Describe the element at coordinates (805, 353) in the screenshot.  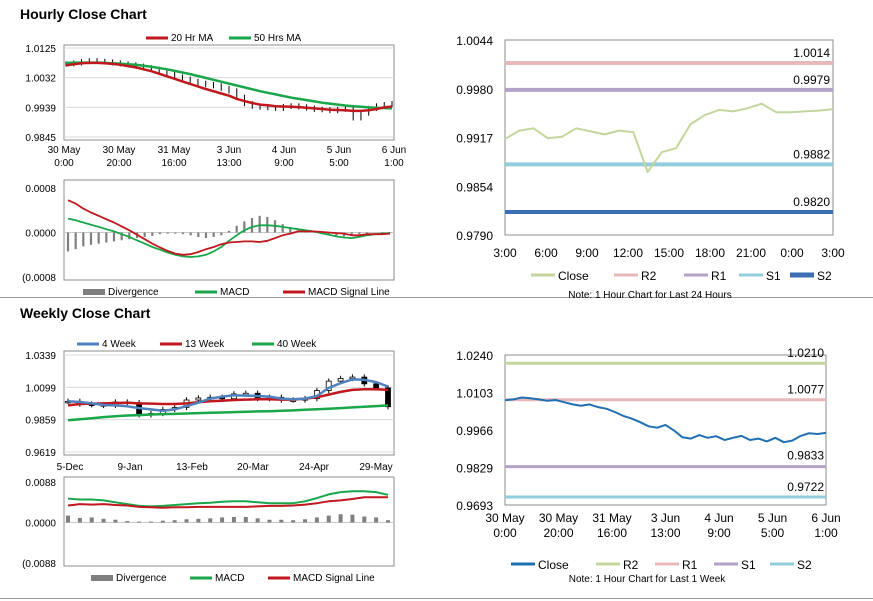
I see `weekly-level-r2-label: 1.0210` at that location.